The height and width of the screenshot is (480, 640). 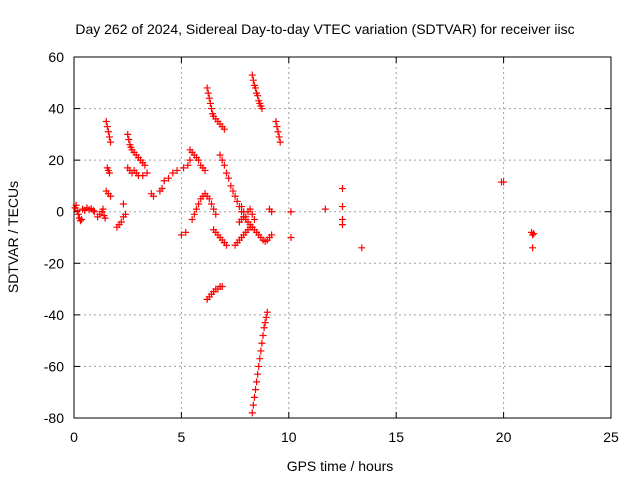 What do you see at coordinates (74, 437) in the screenshot?
I see `x-tick-label: 0` at bounding box center [74, 437].